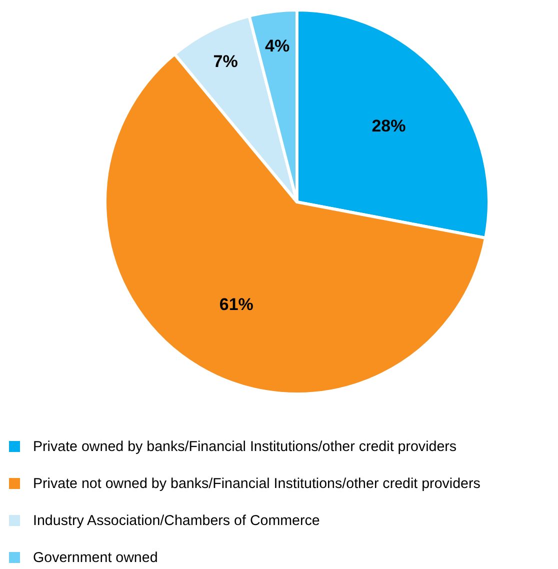 Image resolution: width=558 pixels, height=569 pixels. What do you see at coordinates (95, 558) in the screenshot?
I see `legend-label: Government owned` at bounding box center [95, 558].